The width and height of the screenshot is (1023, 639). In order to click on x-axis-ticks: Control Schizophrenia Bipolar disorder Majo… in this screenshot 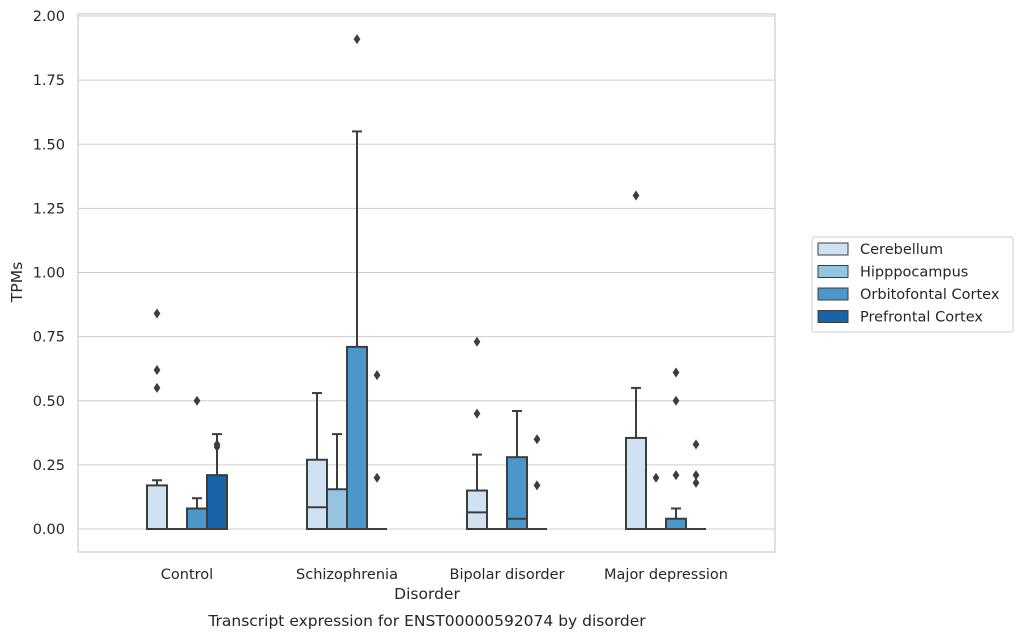, I will do `click(444, 575)`.